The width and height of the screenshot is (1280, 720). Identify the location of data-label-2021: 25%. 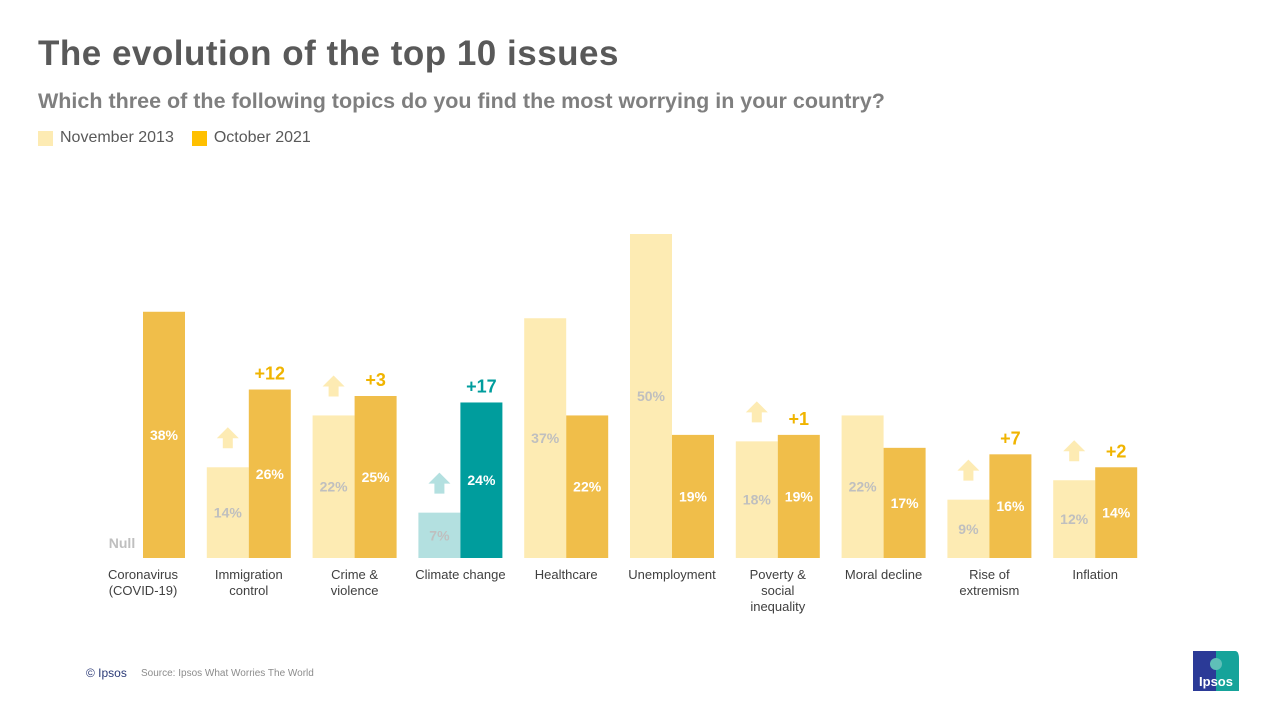
(376, 477).